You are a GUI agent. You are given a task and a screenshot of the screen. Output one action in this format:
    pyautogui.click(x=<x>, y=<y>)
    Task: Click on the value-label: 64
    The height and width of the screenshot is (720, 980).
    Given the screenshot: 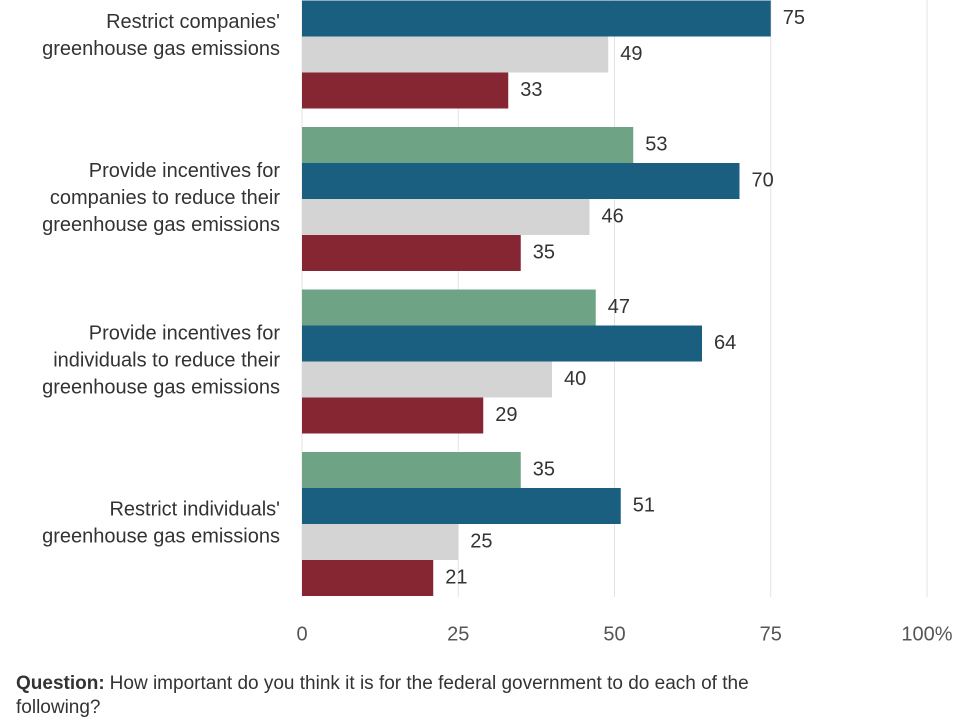 What is the action you would take?
    pyautogui.click(x=725, y=343)
    